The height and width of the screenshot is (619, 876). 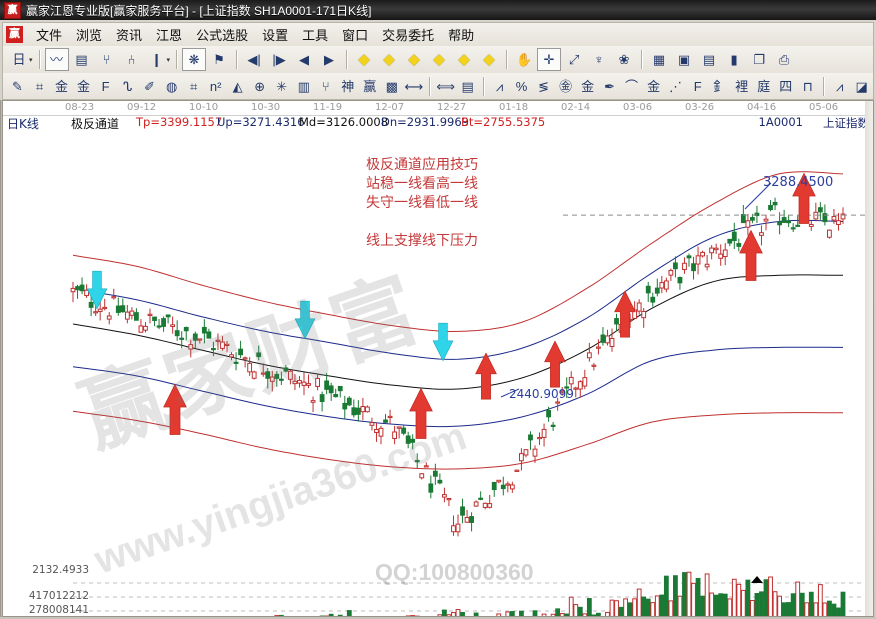 What do you see at coordinates (355, 35) in the screenshot?
I see `menu-item-window: 窗口` at bounding box center [355, 35].